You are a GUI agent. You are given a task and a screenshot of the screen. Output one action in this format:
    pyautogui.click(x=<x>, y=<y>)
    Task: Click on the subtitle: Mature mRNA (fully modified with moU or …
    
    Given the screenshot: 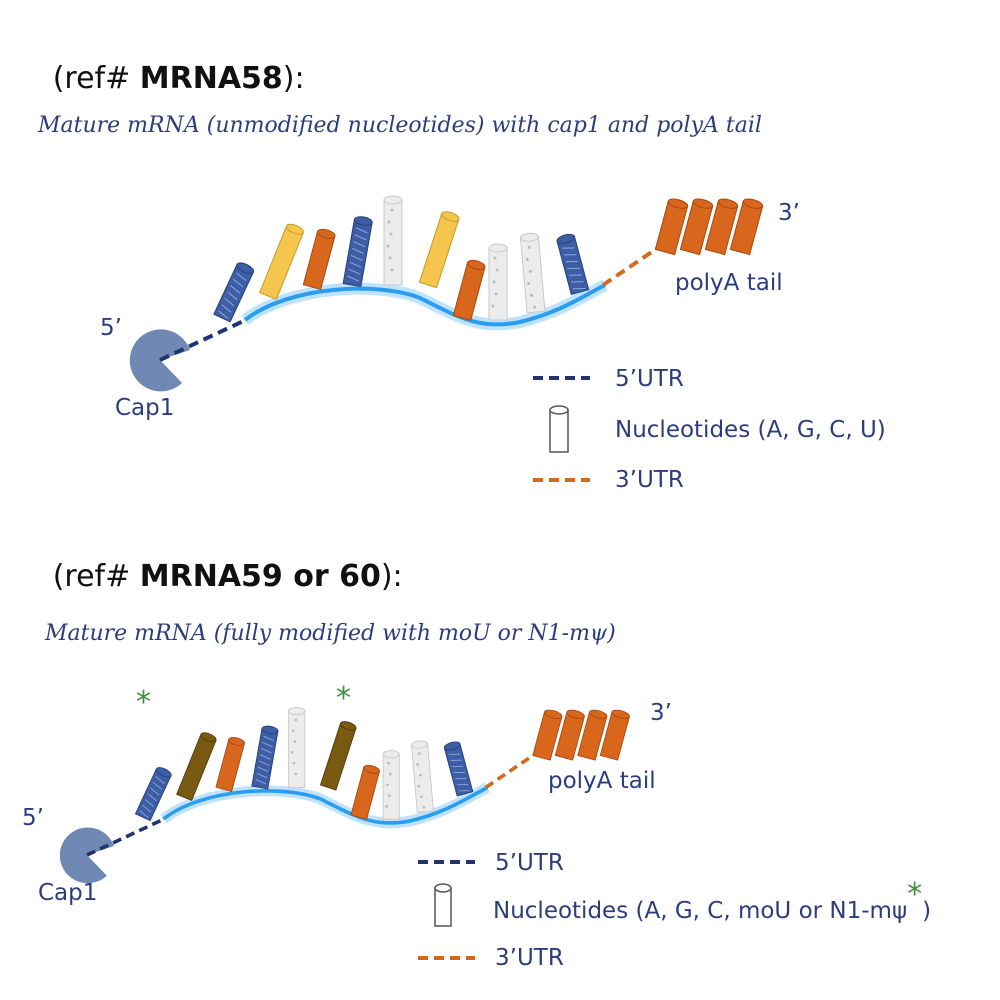 What is the action you would take?
    pyautogui.click(x=330, y=633)
    